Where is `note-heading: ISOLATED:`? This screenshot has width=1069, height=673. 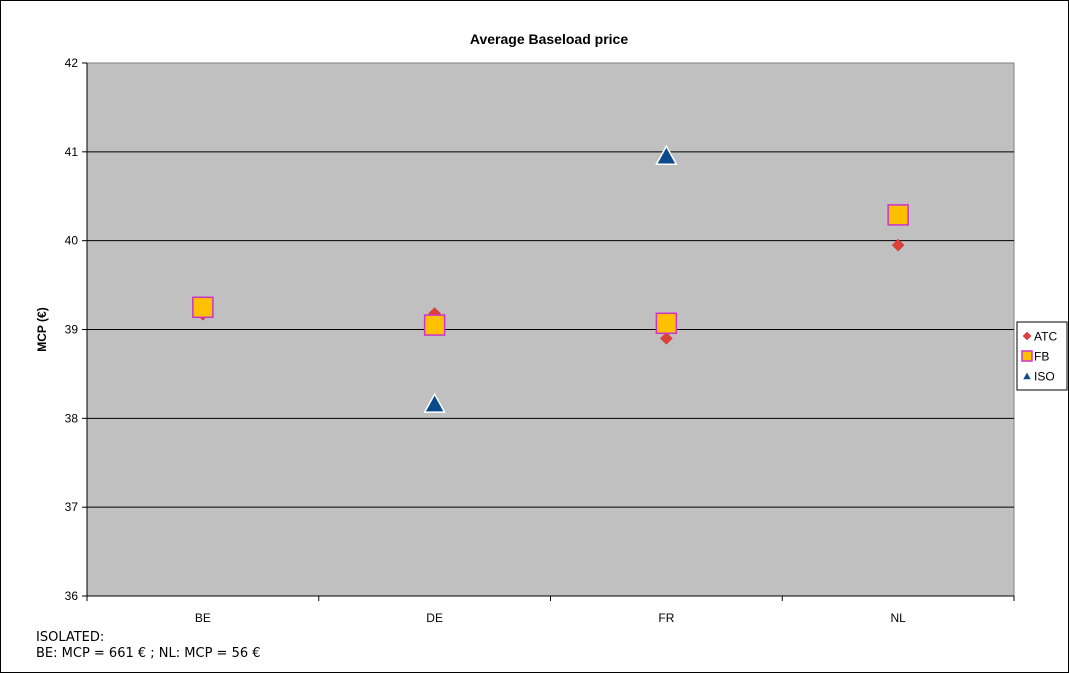
note-heading: ISOLATED: is located at coordinates (70, 637).